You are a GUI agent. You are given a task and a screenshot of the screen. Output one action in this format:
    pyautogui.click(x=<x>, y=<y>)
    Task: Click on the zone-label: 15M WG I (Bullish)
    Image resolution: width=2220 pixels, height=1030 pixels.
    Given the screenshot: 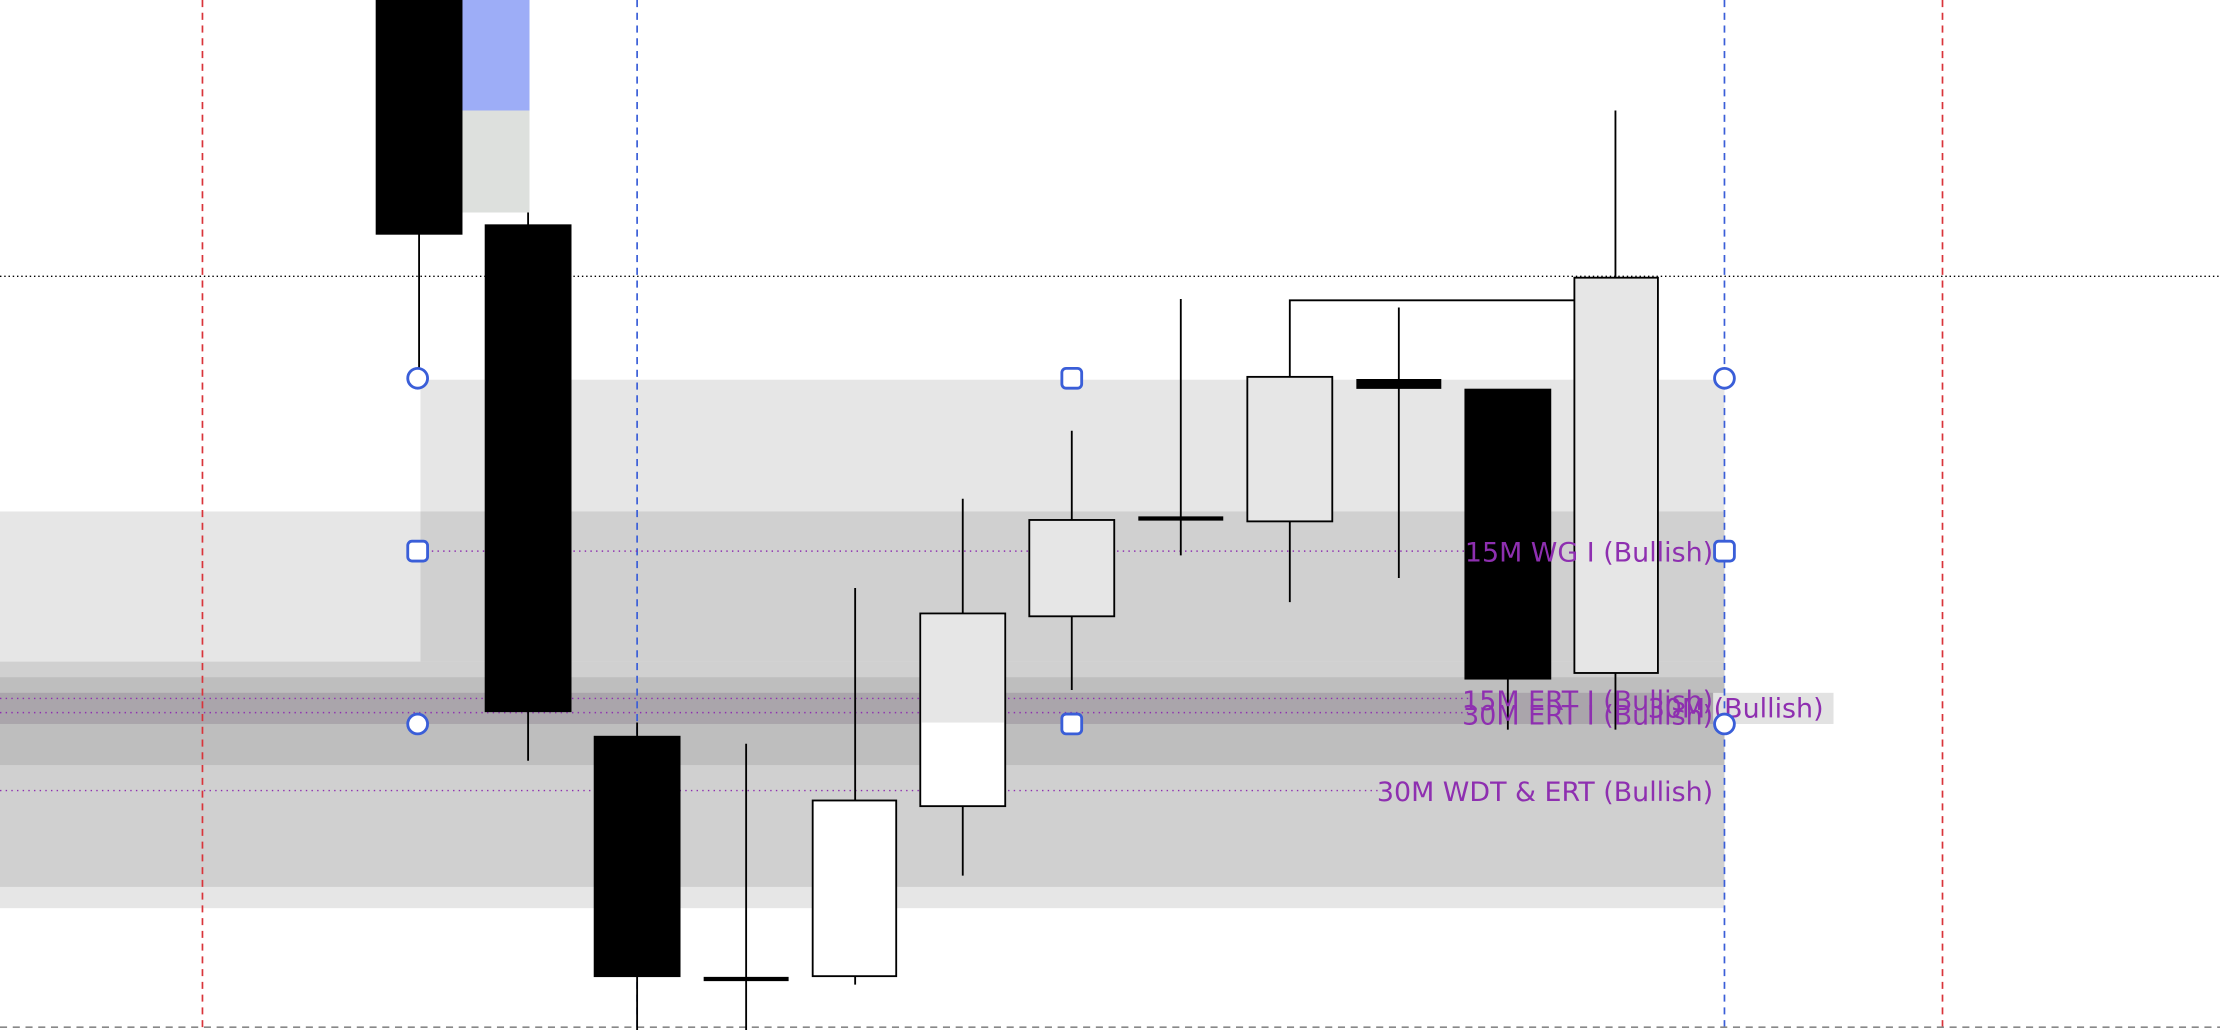 What is the action you would take?
    pyautogui.click(x=1589, y=552)
    